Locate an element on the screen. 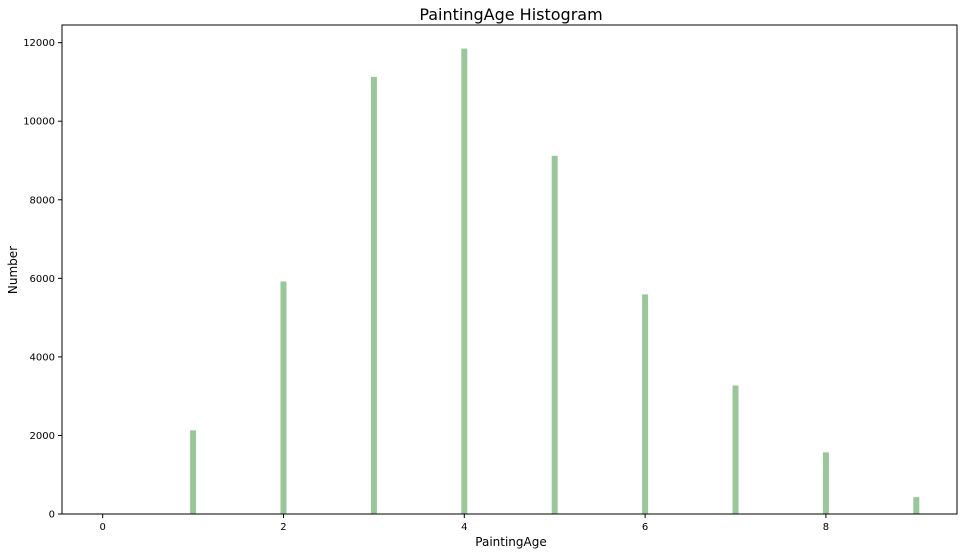 The height and width of the screenshot is (555, 966). y-tick-label-12000: 12000 is located at coordinates (39, 43).